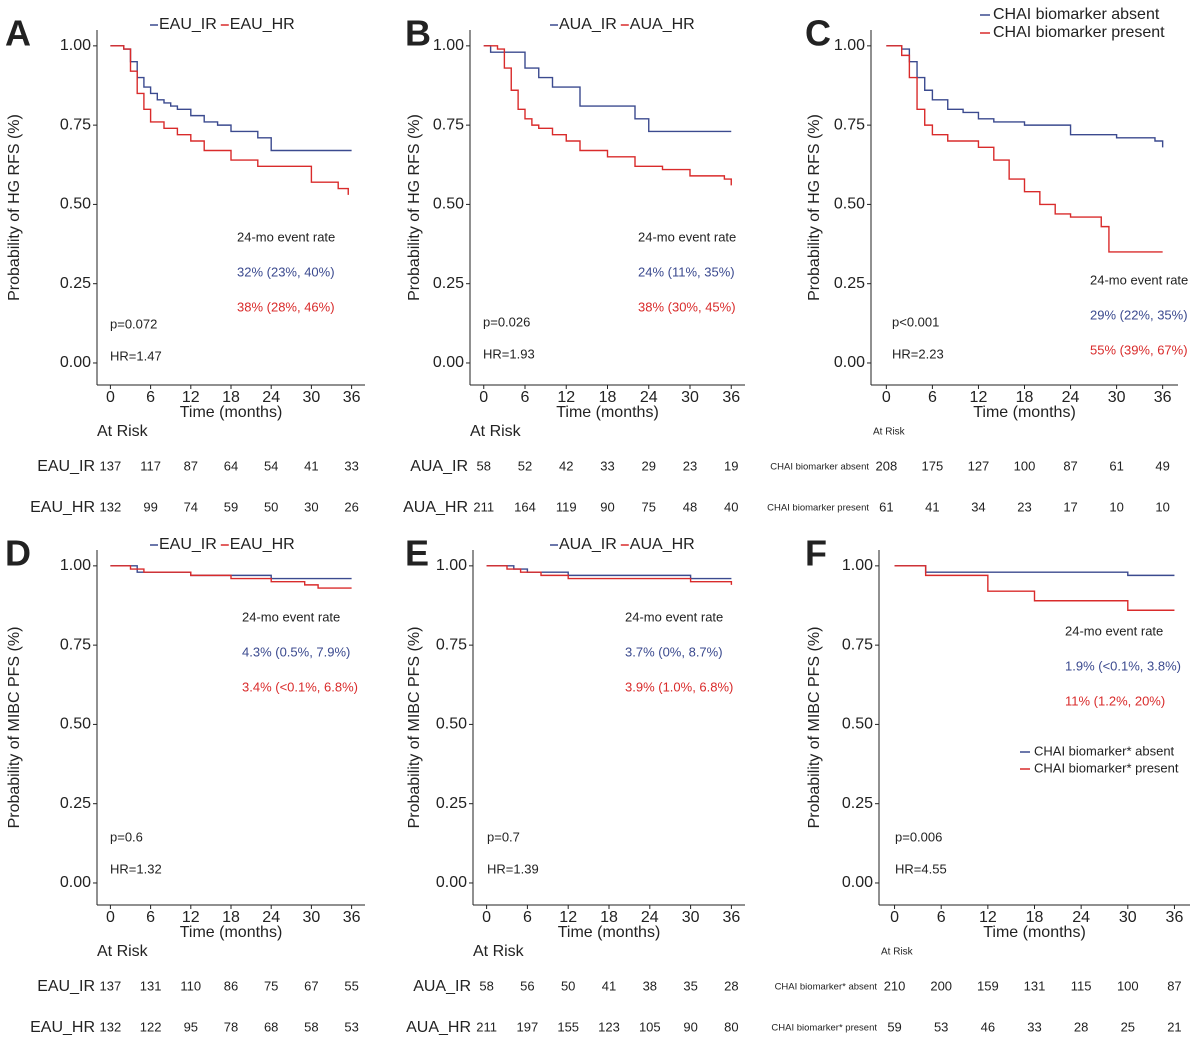 This screenshot has width=1200, height=1053. Describe the element at coordinates (66, 466) in the screenshot. I see `at-risk-group: EAU_IR` at that location.